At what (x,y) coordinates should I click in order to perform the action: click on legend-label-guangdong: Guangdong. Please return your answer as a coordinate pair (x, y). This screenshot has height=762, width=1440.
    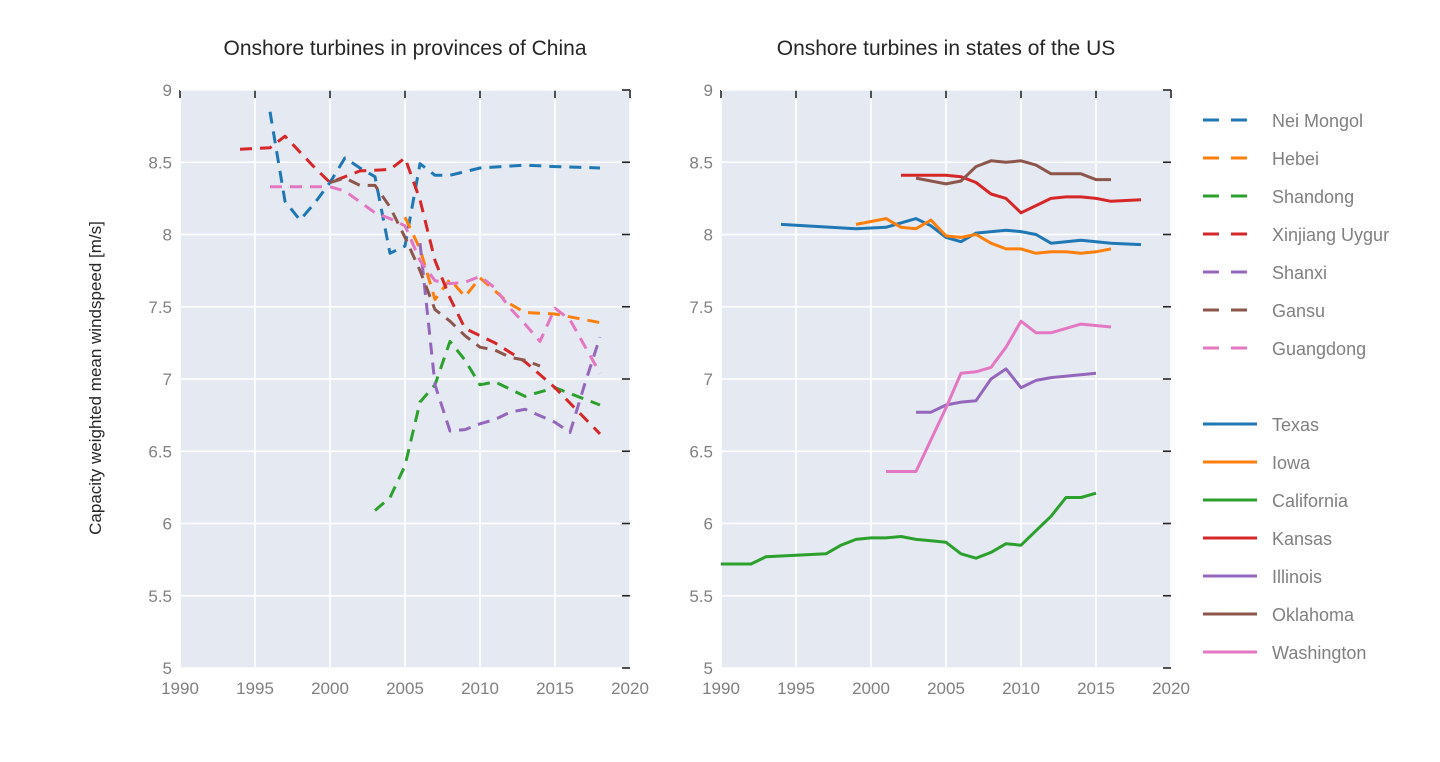
    Looking at the image, I should click on (1319, 349).